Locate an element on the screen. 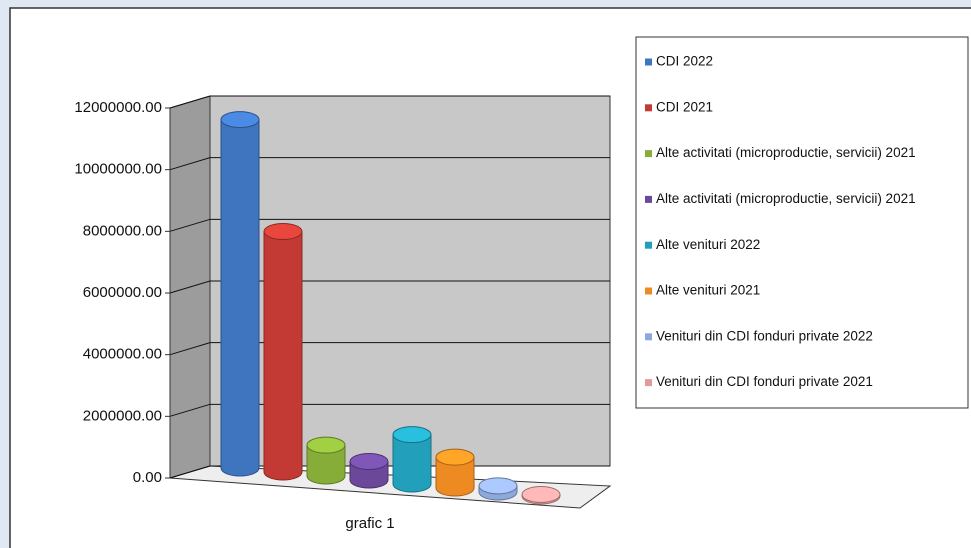 This screenshot has height=548, width=971. y-tick-label: 12000000.00 is located at coordinates (118, 107).